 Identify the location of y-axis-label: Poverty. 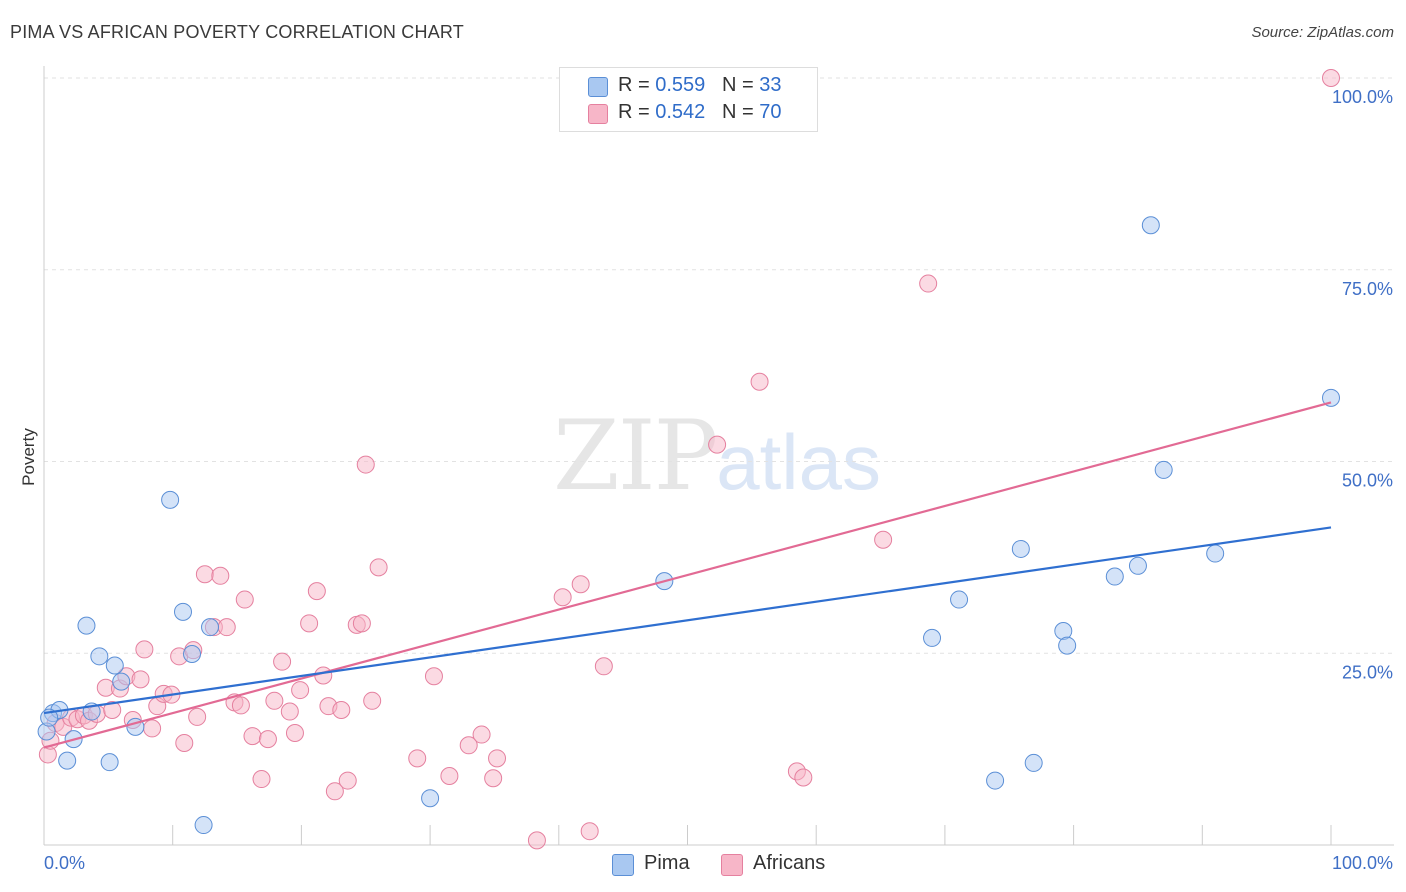
(28, 457).